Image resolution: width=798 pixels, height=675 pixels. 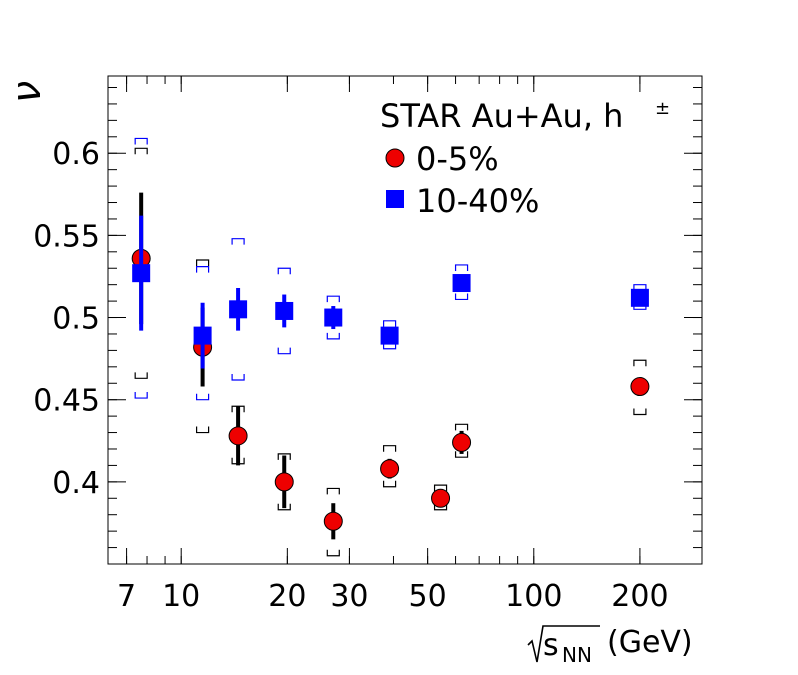 I want to click on x-tick-label: 100, so click(x=533, y=596).